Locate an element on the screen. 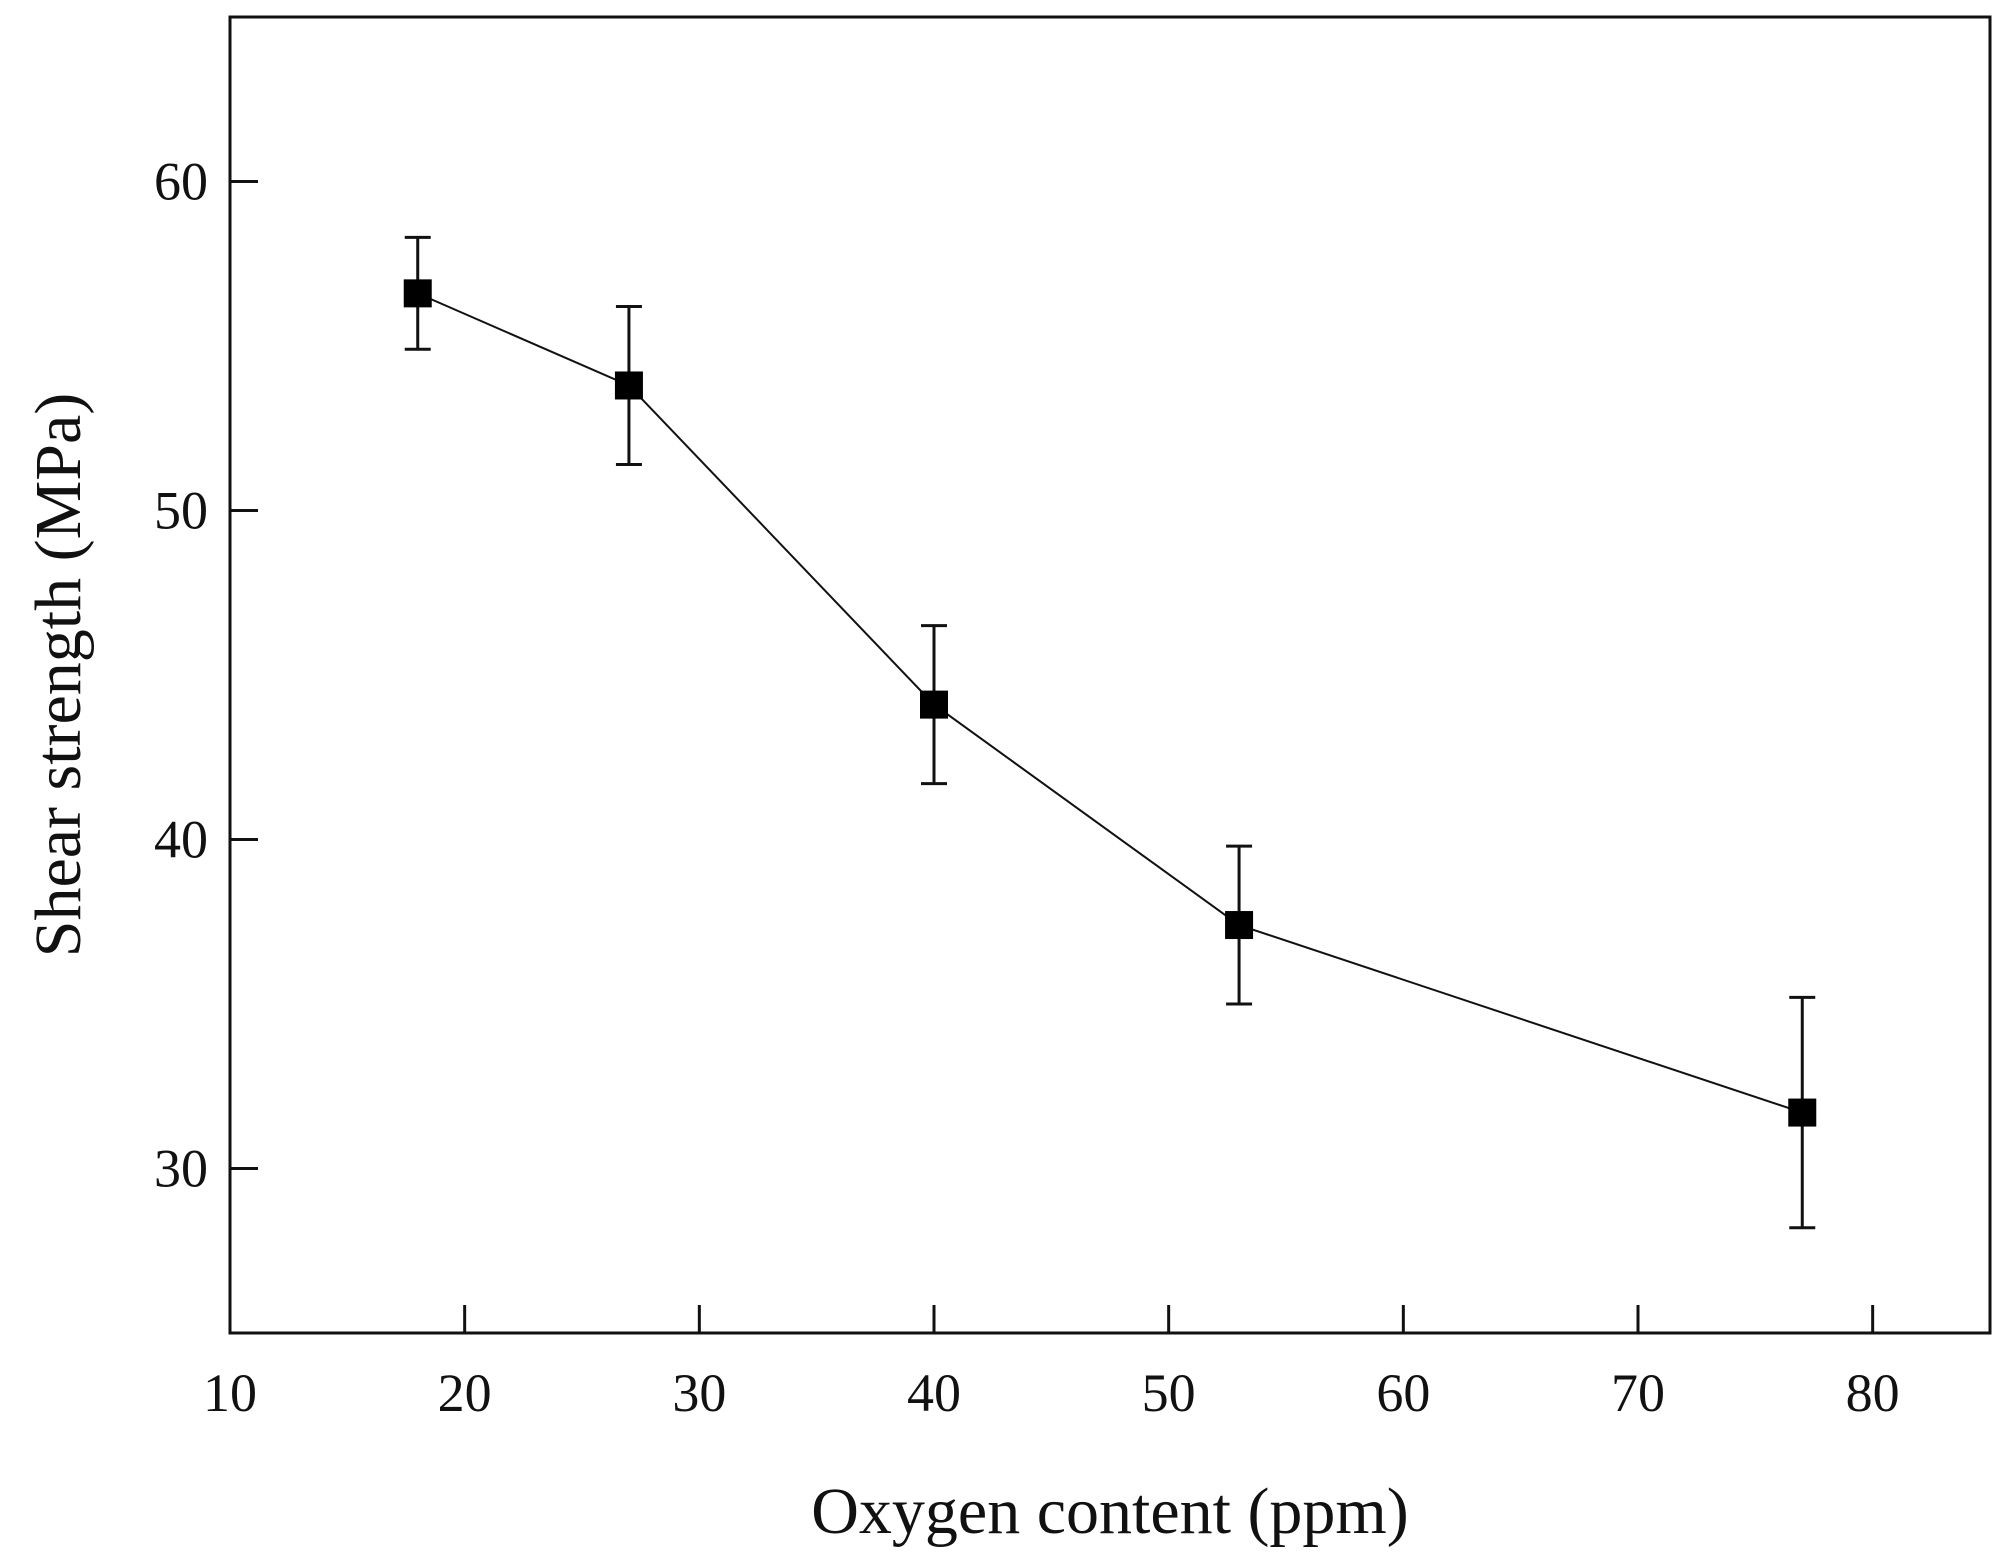 The image size is (2010, 1564). x-tick-label-10: 10 is located at coordinates (230, 1393).